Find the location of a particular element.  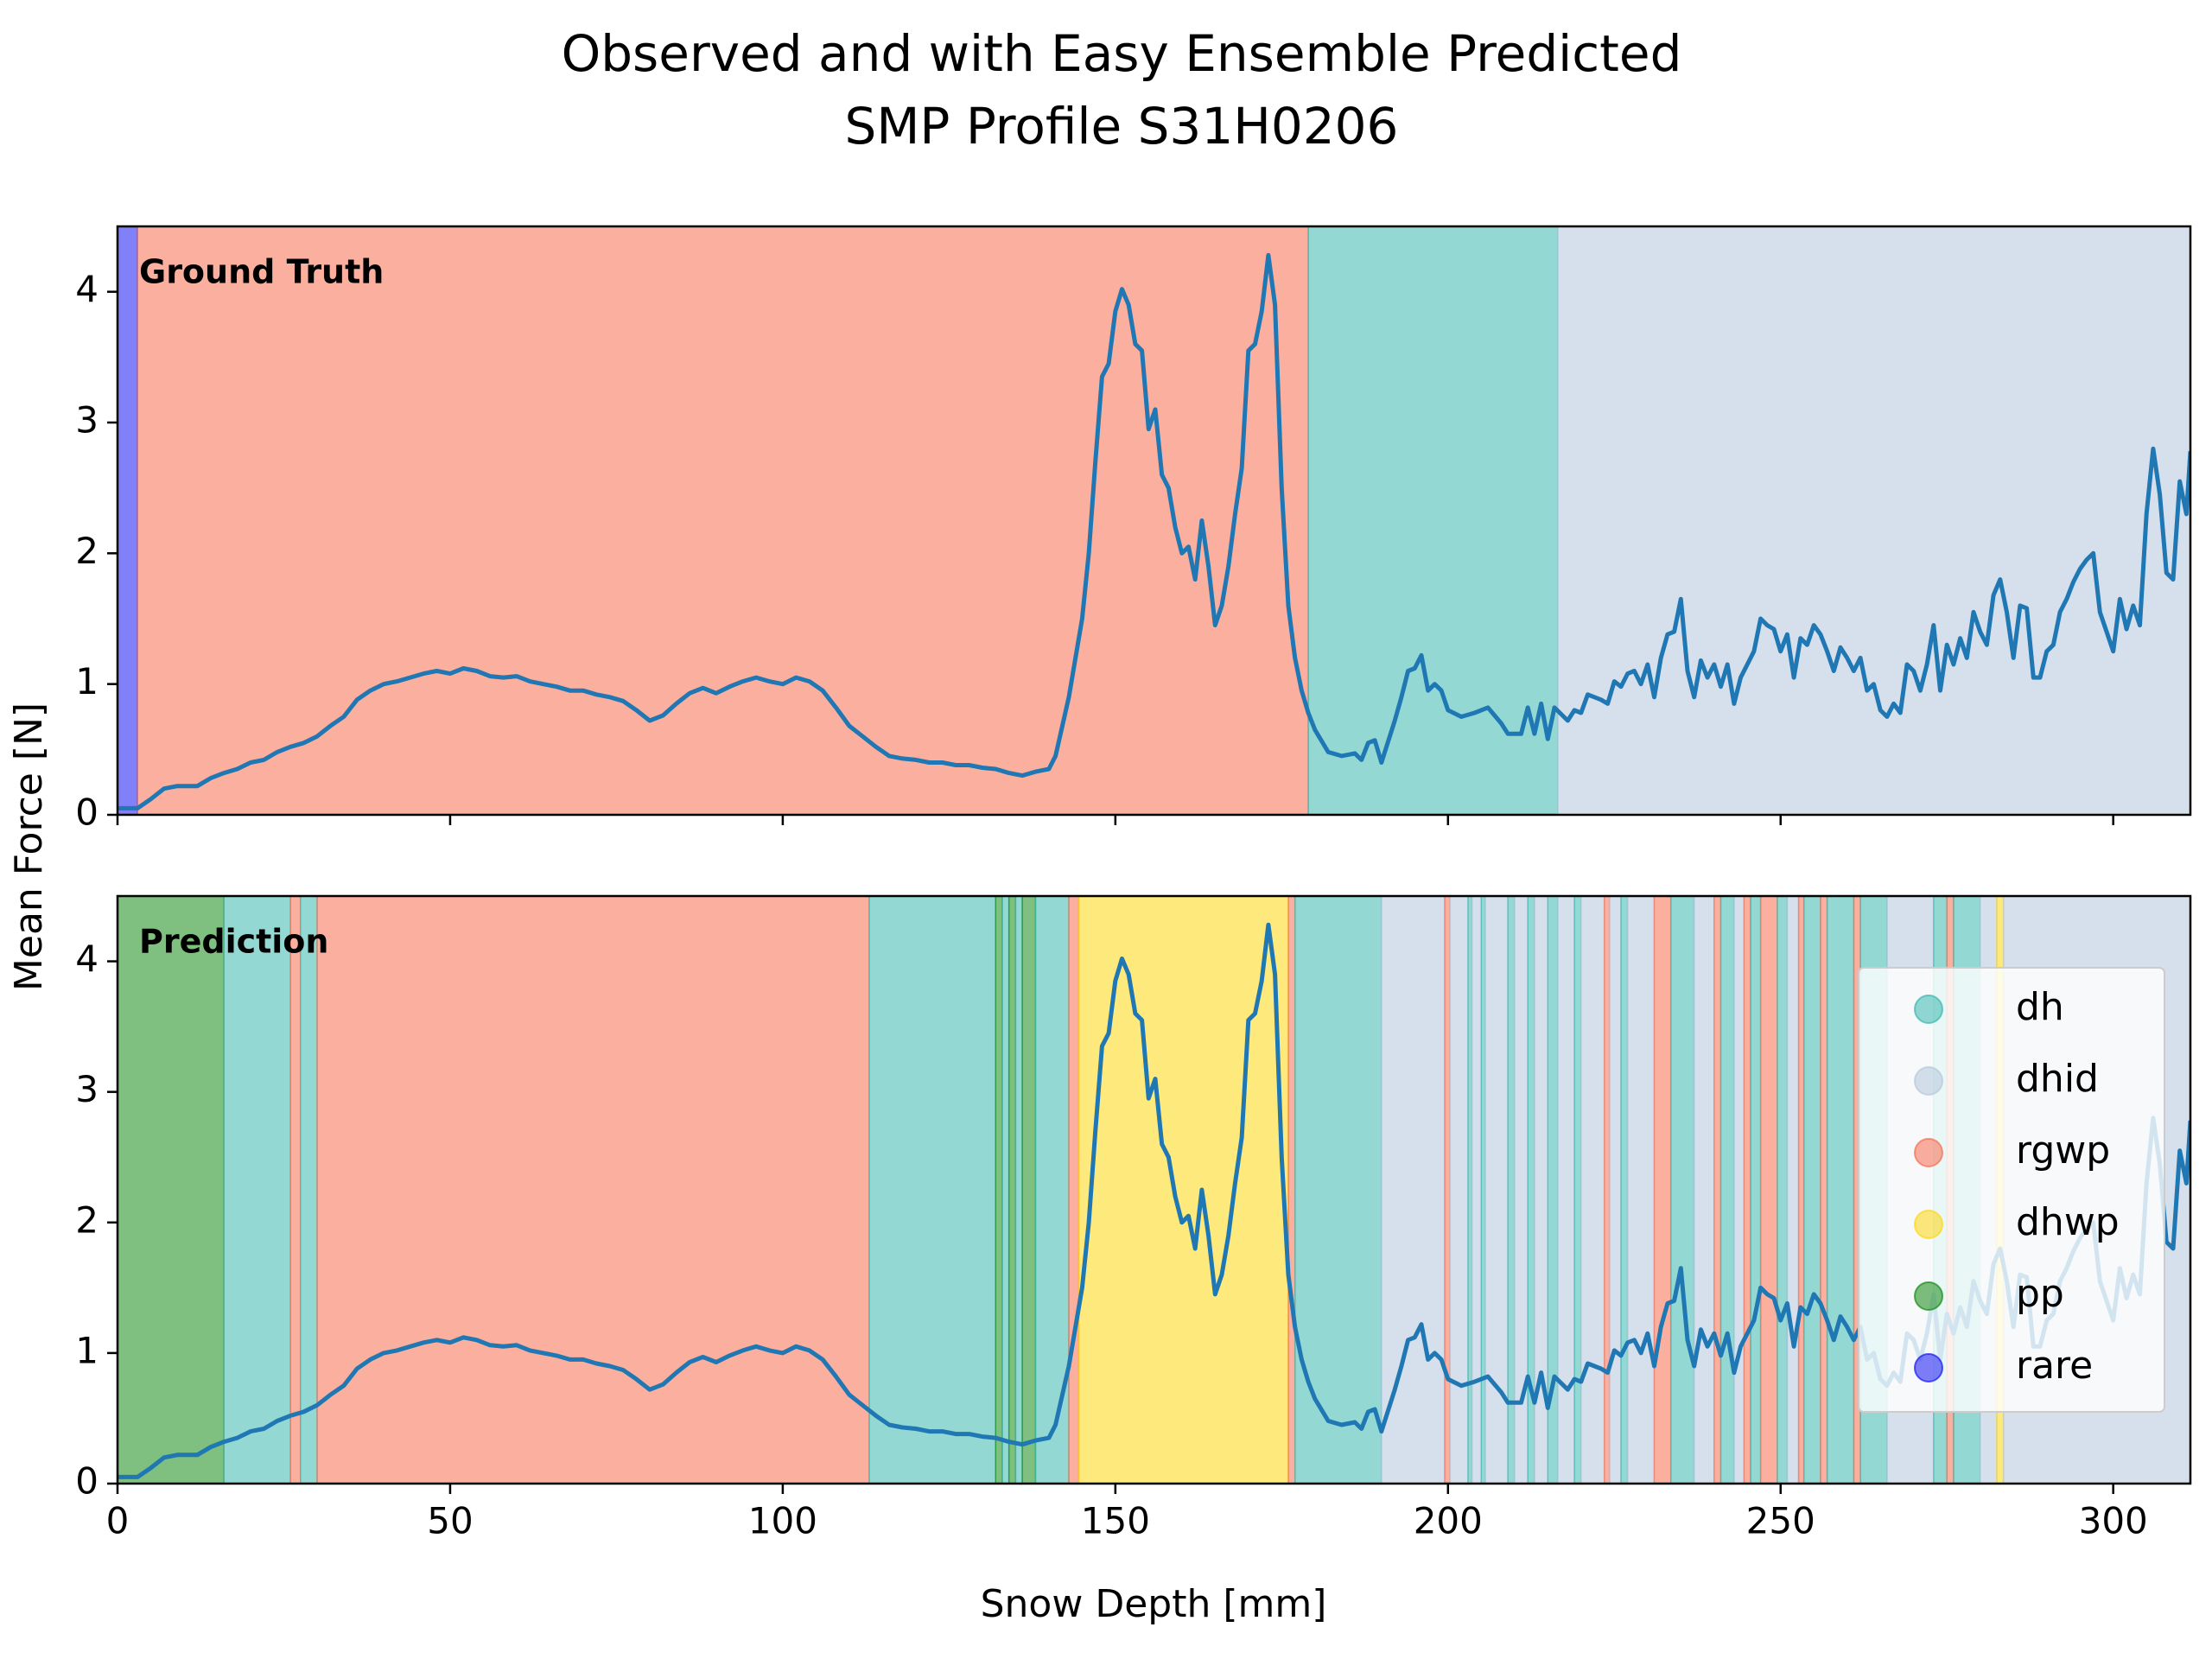

x-tick-label: 250 is located at coordinates (1781, 1521).